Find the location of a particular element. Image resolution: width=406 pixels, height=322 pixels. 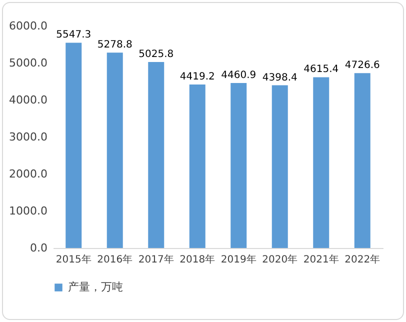

data-label: 4398.4 is located at coordinates (280, 78).